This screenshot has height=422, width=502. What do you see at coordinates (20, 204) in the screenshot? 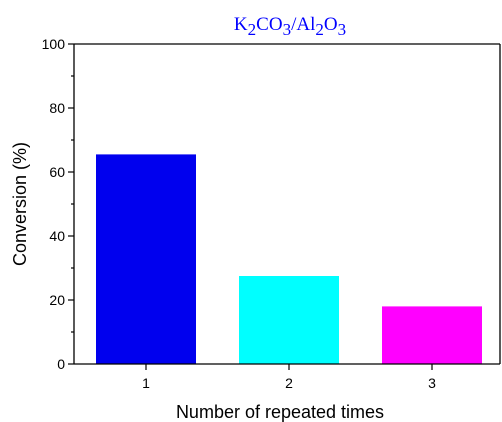
I see `y-axis-title: Conversion (%)` at bounding box center [20, 204].